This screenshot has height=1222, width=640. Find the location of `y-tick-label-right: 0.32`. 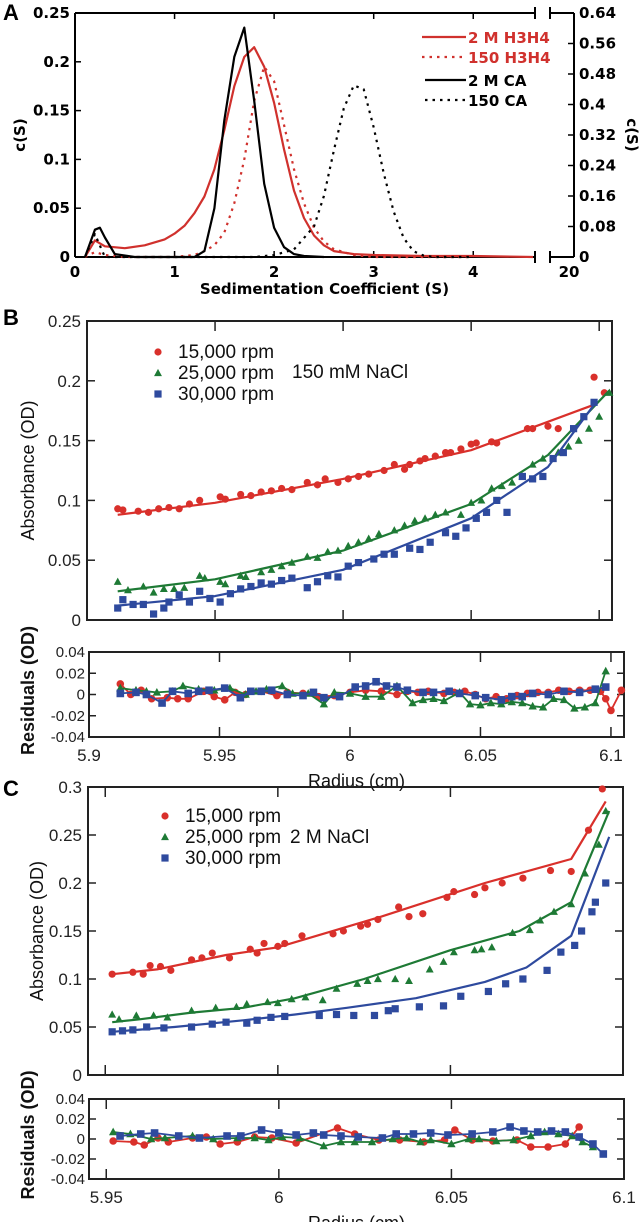

y-tick-label-right: 0.32 is located at coordinates (597, 135).